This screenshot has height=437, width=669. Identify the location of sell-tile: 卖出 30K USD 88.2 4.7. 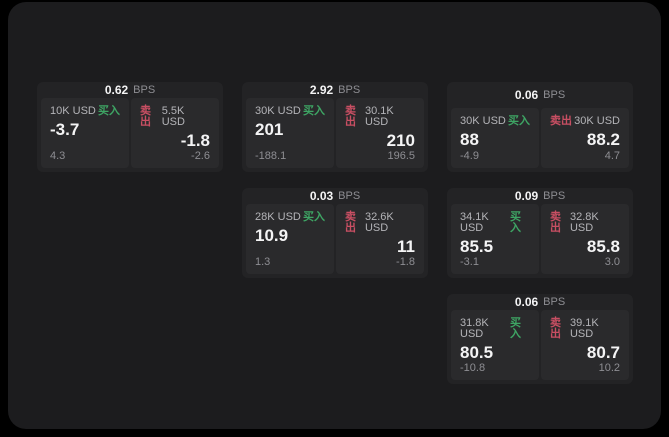
(585, 138).